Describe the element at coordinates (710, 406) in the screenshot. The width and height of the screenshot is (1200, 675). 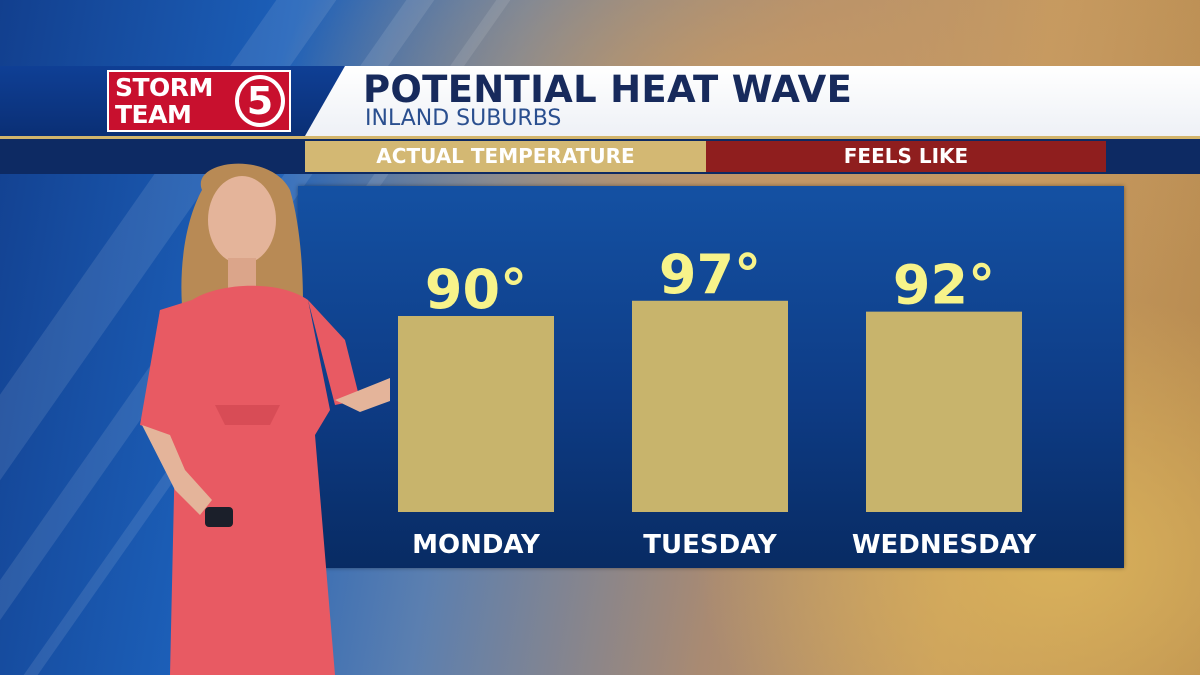
I see `bar-tuesday` at that location.